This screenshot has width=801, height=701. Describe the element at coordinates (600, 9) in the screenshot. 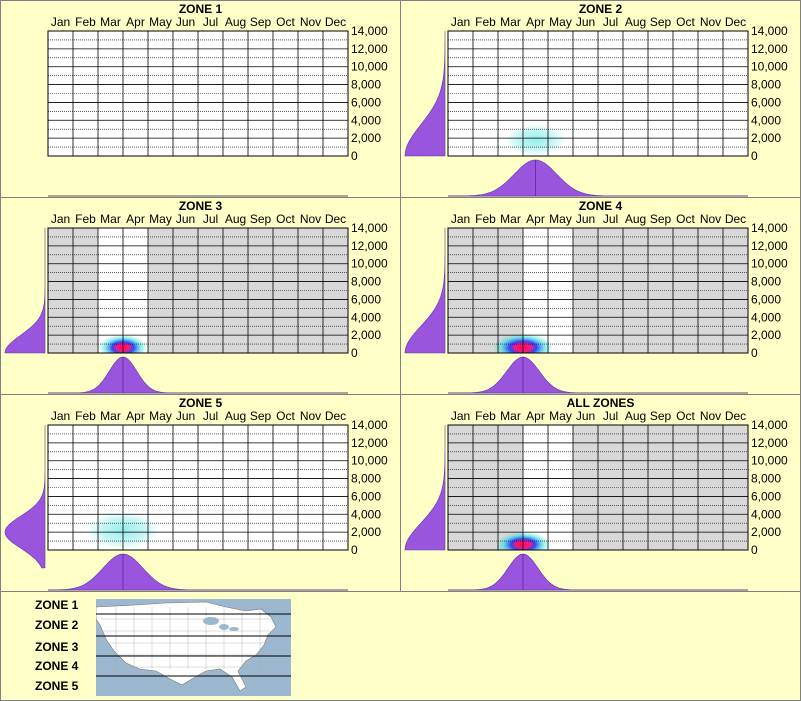

I see `chart-title: ZONE 2` at that location.